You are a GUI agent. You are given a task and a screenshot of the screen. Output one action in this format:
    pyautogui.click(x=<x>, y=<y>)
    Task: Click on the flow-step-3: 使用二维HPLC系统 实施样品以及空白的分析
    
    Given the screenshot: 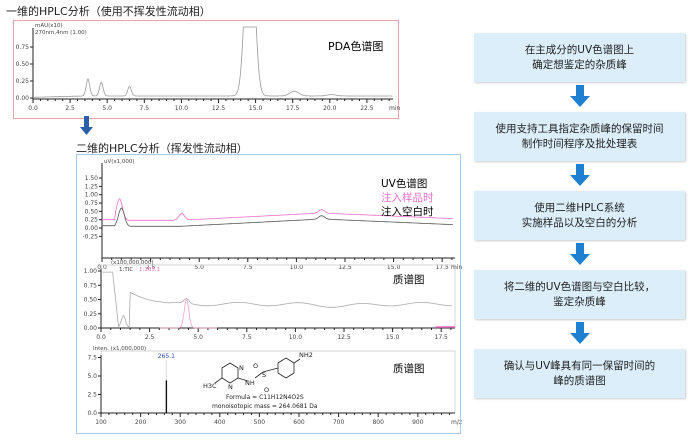 What is the action you would take?
    pyautogui.click(x=579, y=215)
    